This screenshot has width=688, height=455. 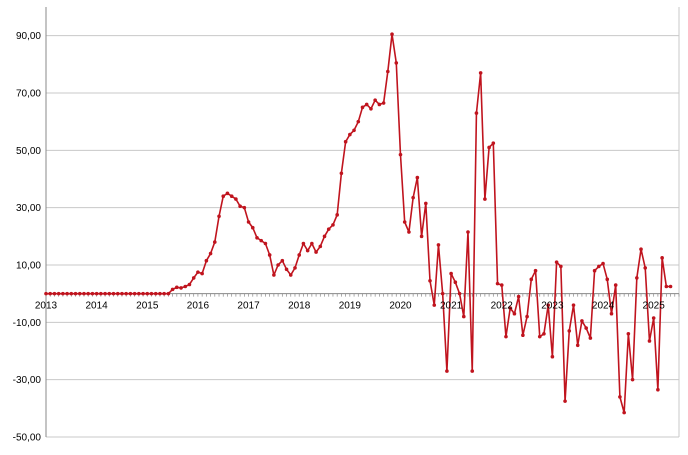 I want to click on y-tick-label: 50,00, so click(x=28, y=151).